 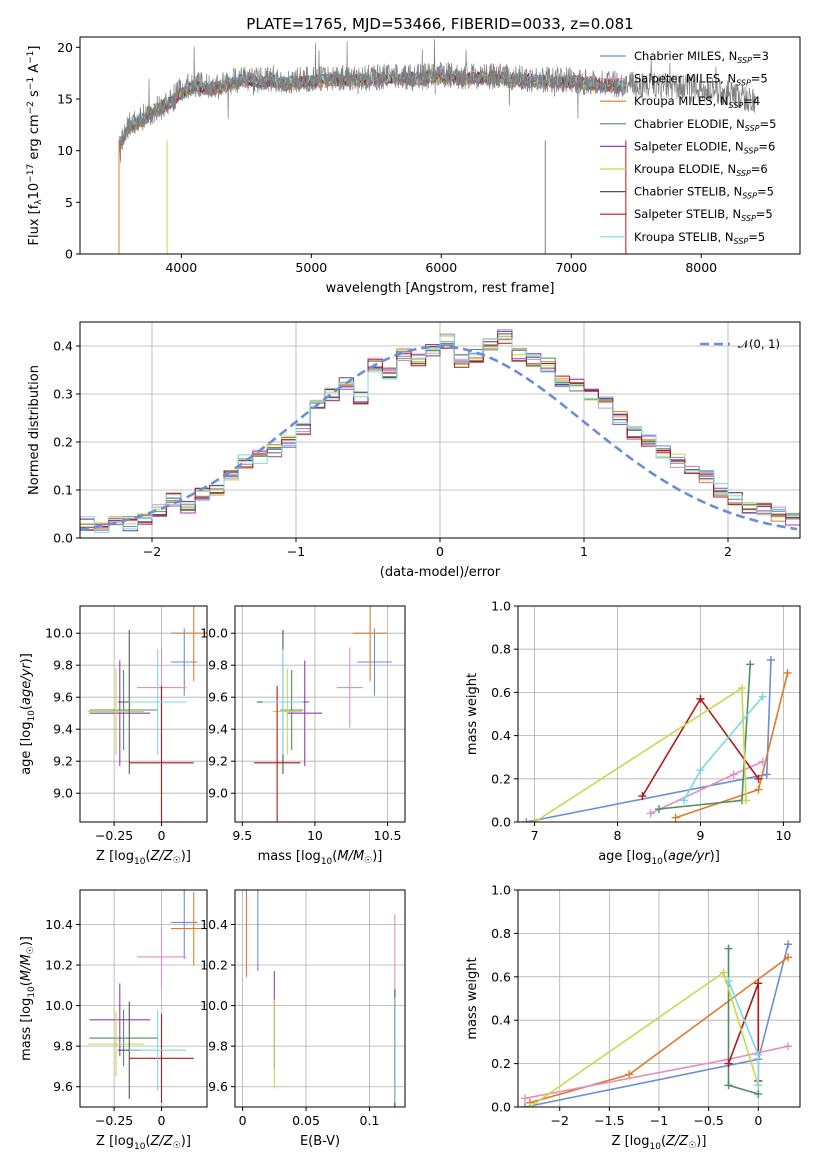 I want to click on y-tick-label: 0.2, so click(x=501, y=778).